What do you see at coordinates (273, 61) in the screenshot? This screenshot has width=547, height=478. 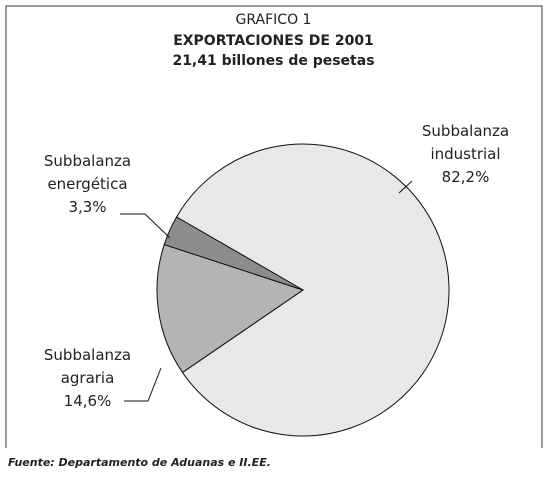 I see `chart-subtitle: 21,41 billones de pesetas` at bounding box center [273, 61].